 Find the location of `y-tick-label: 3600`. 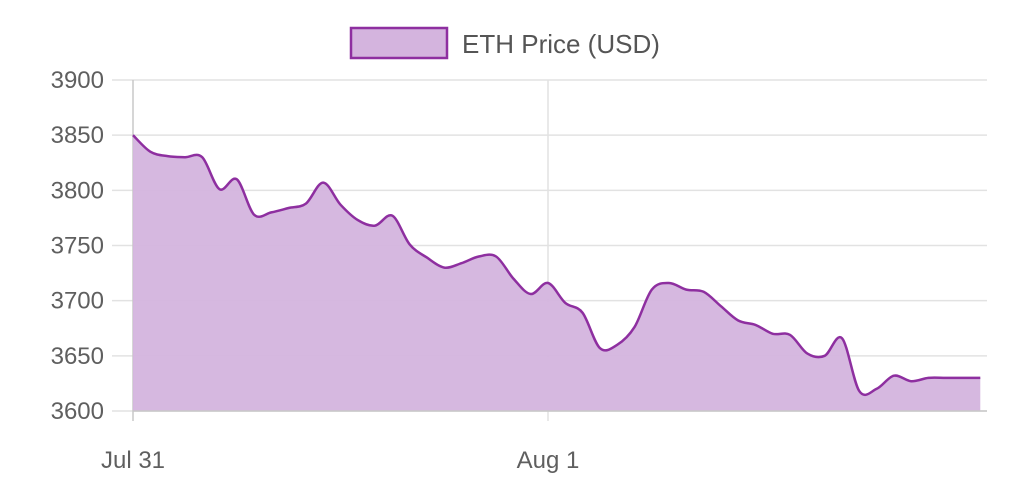

y-tick-label: 3600 is located at coordinates (77, 411).